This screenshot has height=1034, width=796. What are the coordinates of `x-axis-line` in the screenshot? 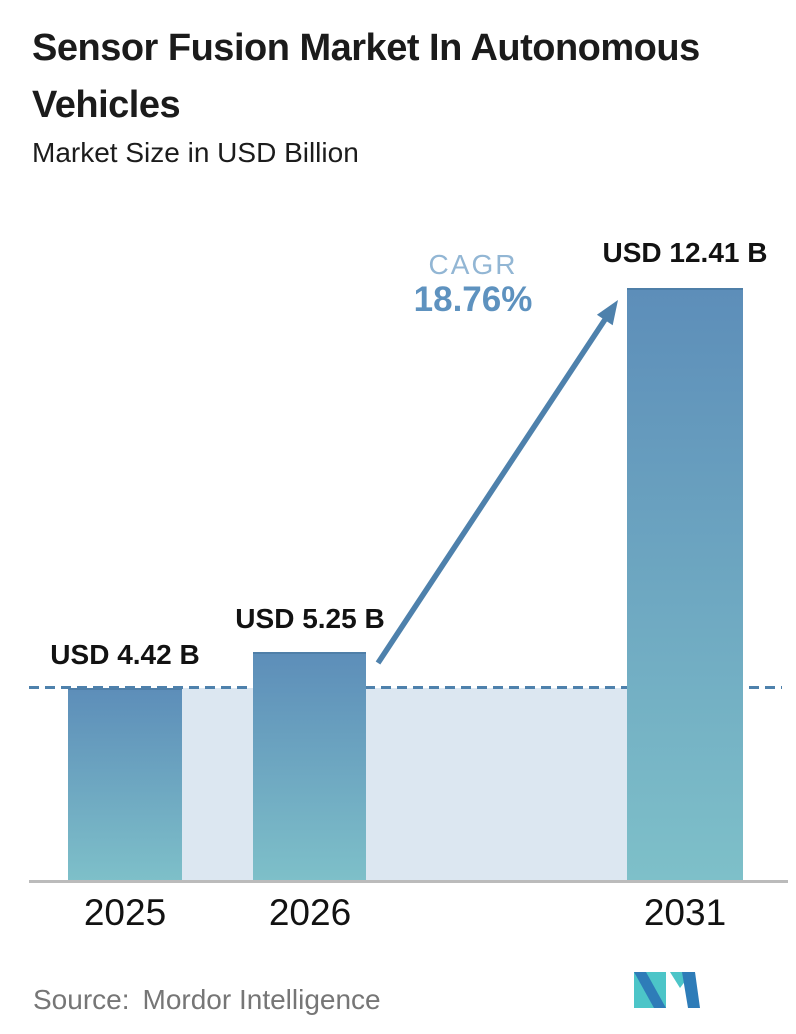 It's located at (408, 881).